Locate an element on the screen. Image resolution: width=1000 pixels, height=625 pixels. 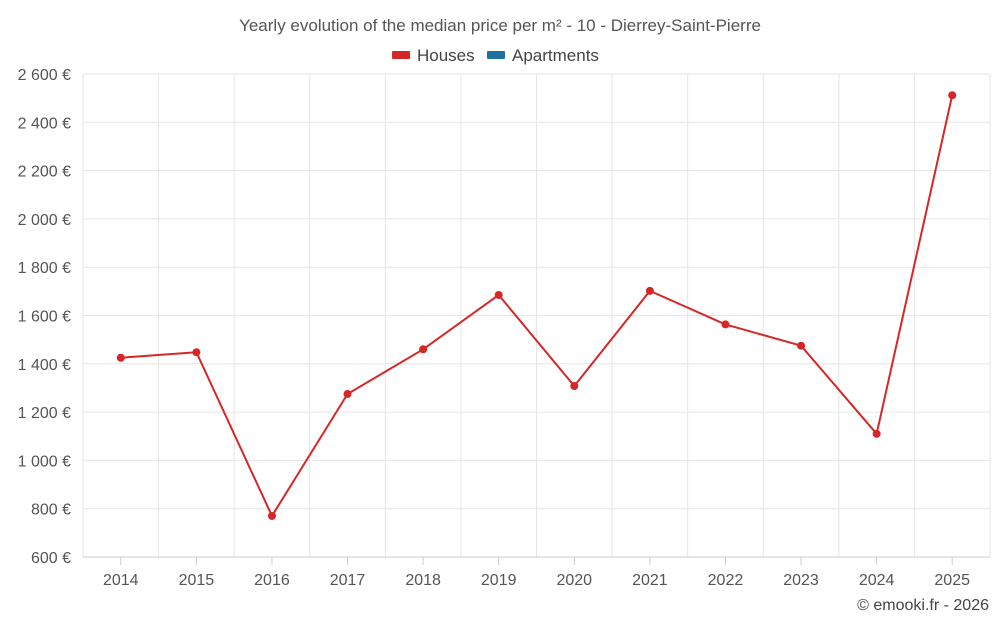
x-tick-label: 2016 is located at coordinates (272, 580).